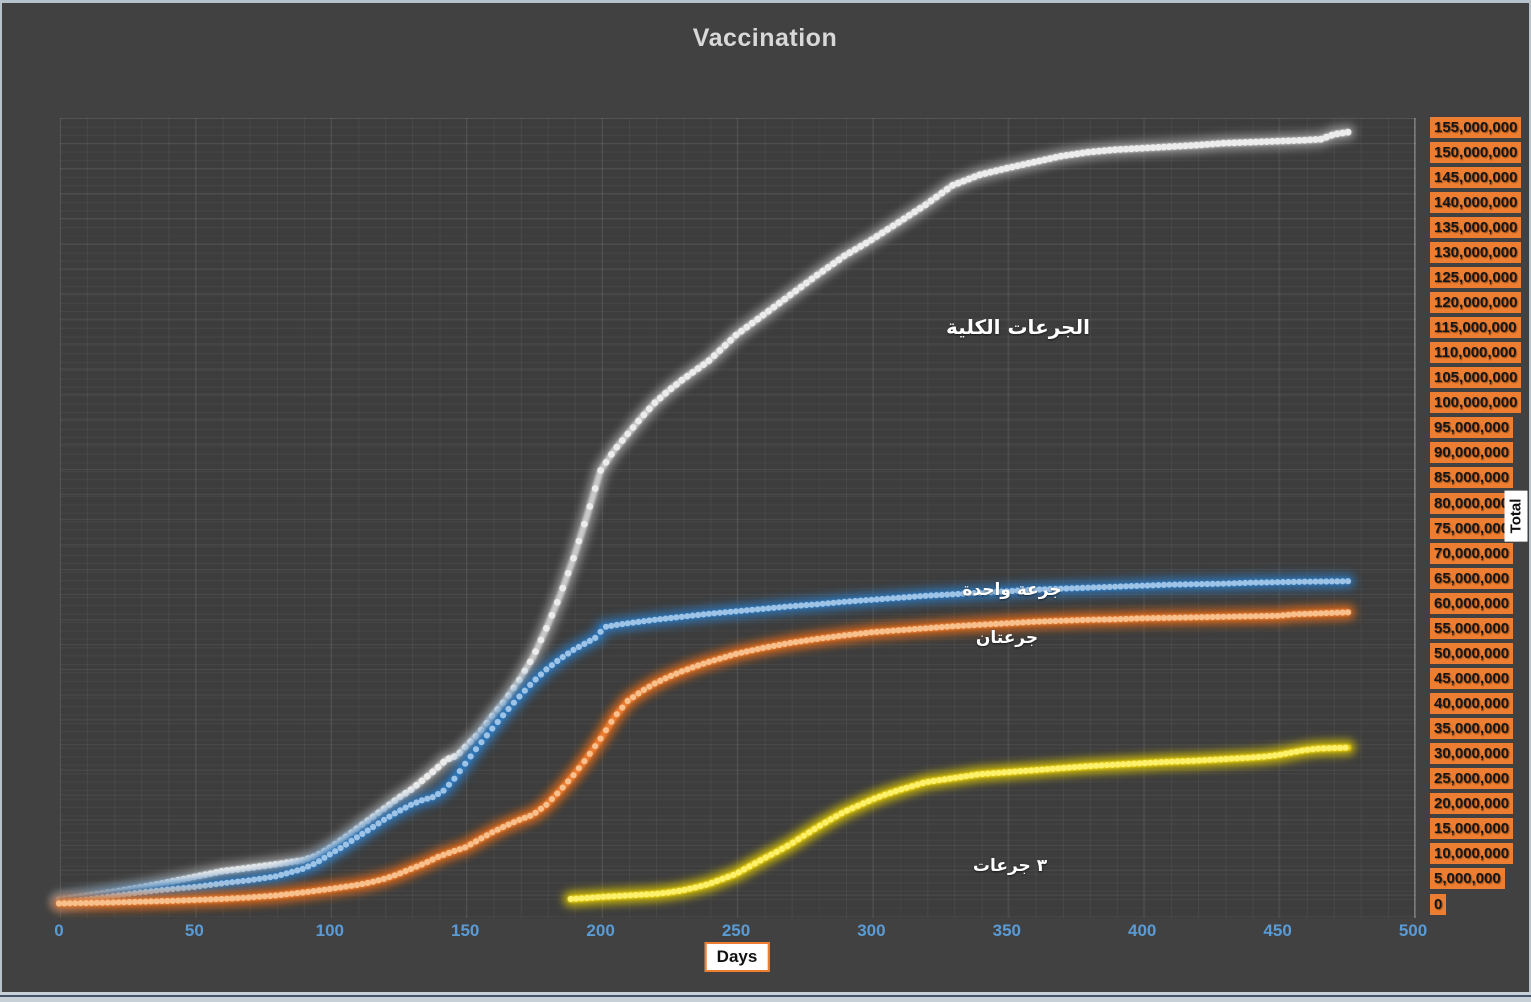 The image size is (1531, 1002). Describe the element at coordinates (1007, 638) in the screenshot. I see `series-label-two-doses: جرعتان` at that location.